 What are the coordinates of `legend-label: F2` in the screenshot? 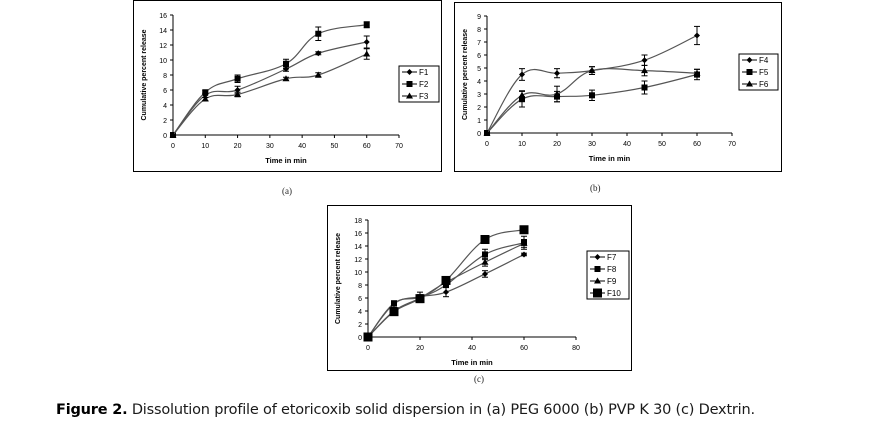 It's located at (424, 84).